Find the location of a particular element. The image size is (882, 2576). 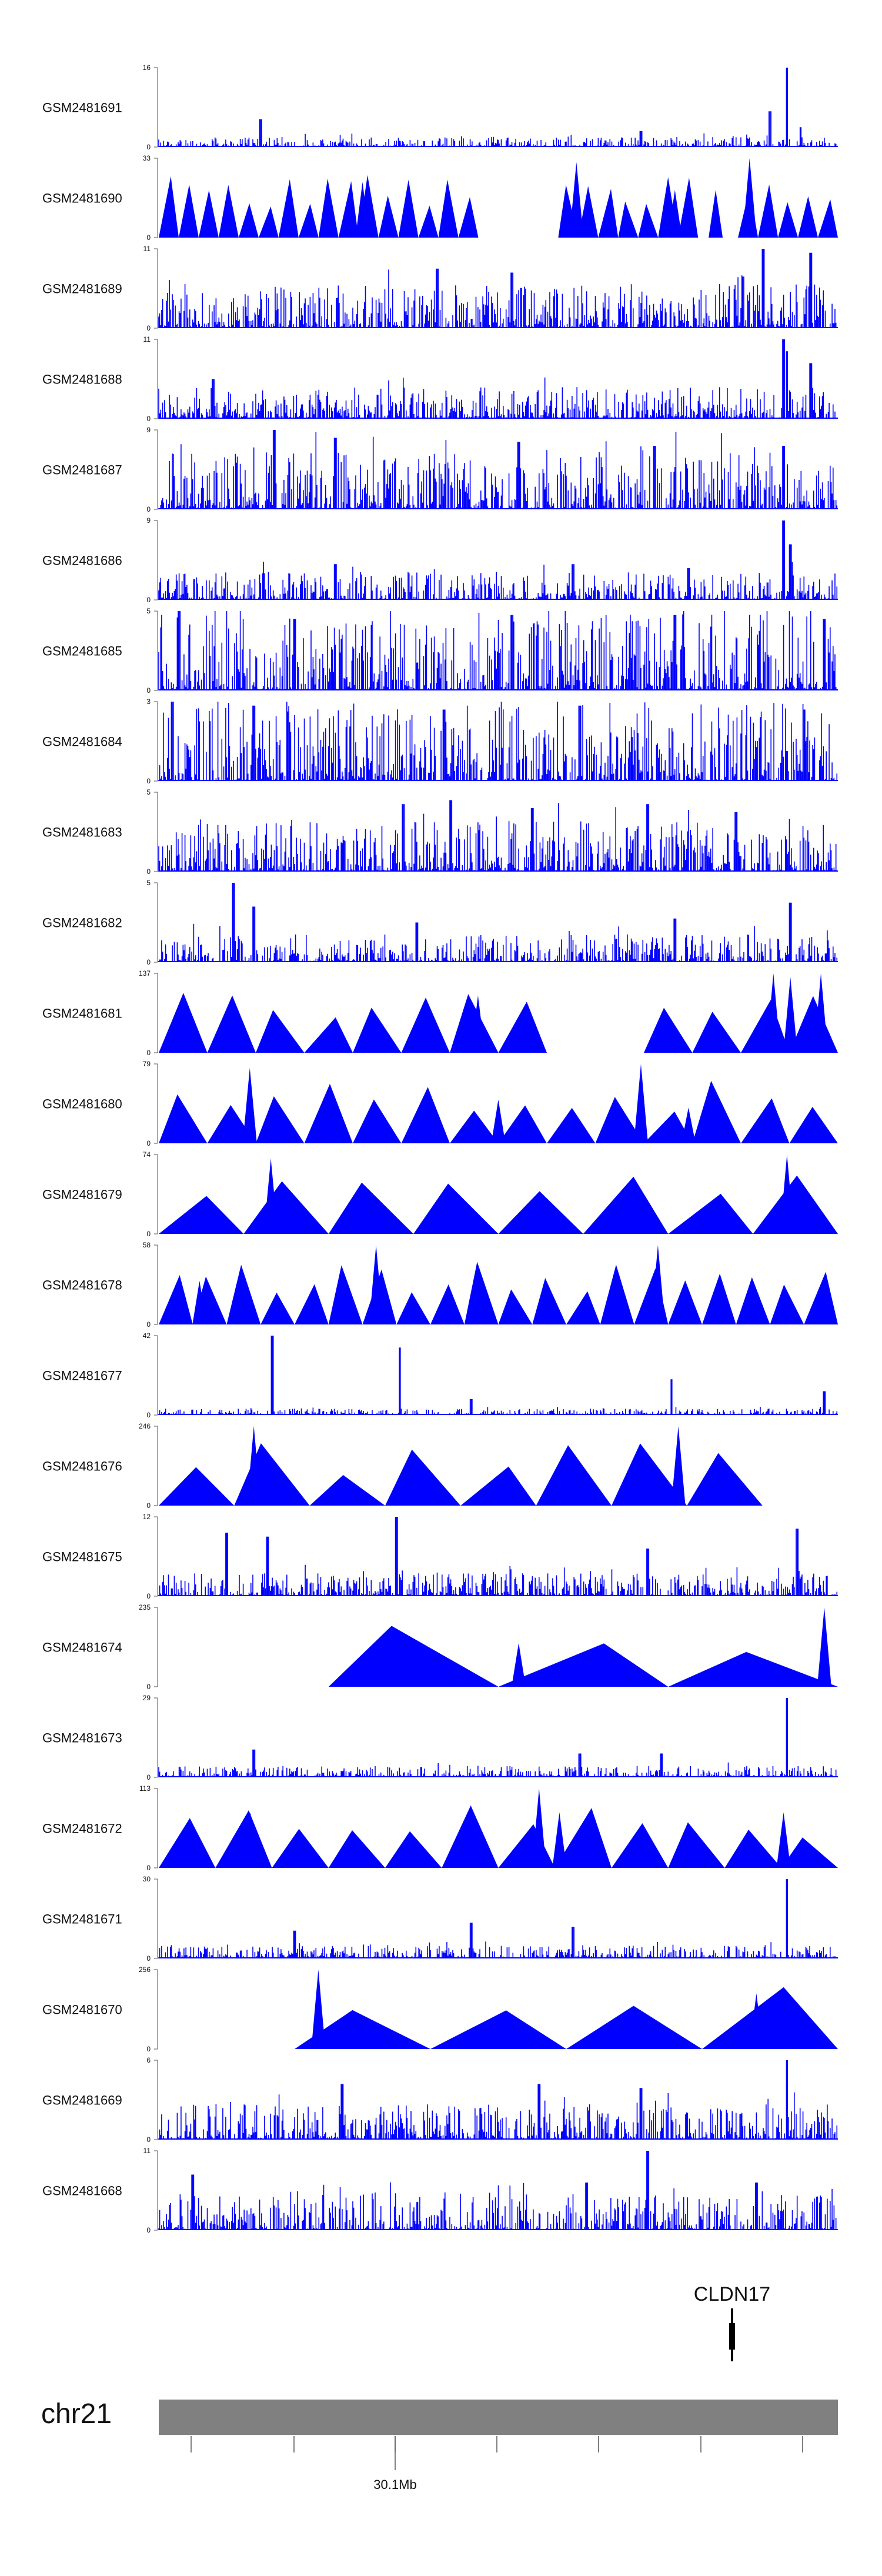

track-label: GSM2481668 is located at coordinates (82, 2191).